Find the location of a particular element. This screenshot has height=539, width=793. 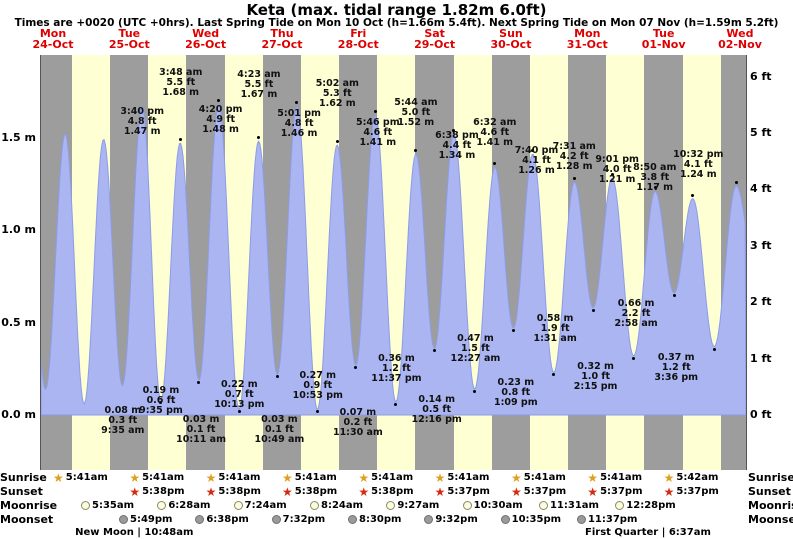

moonset-entry: 10:35pm is located at coordinates (530, 519).